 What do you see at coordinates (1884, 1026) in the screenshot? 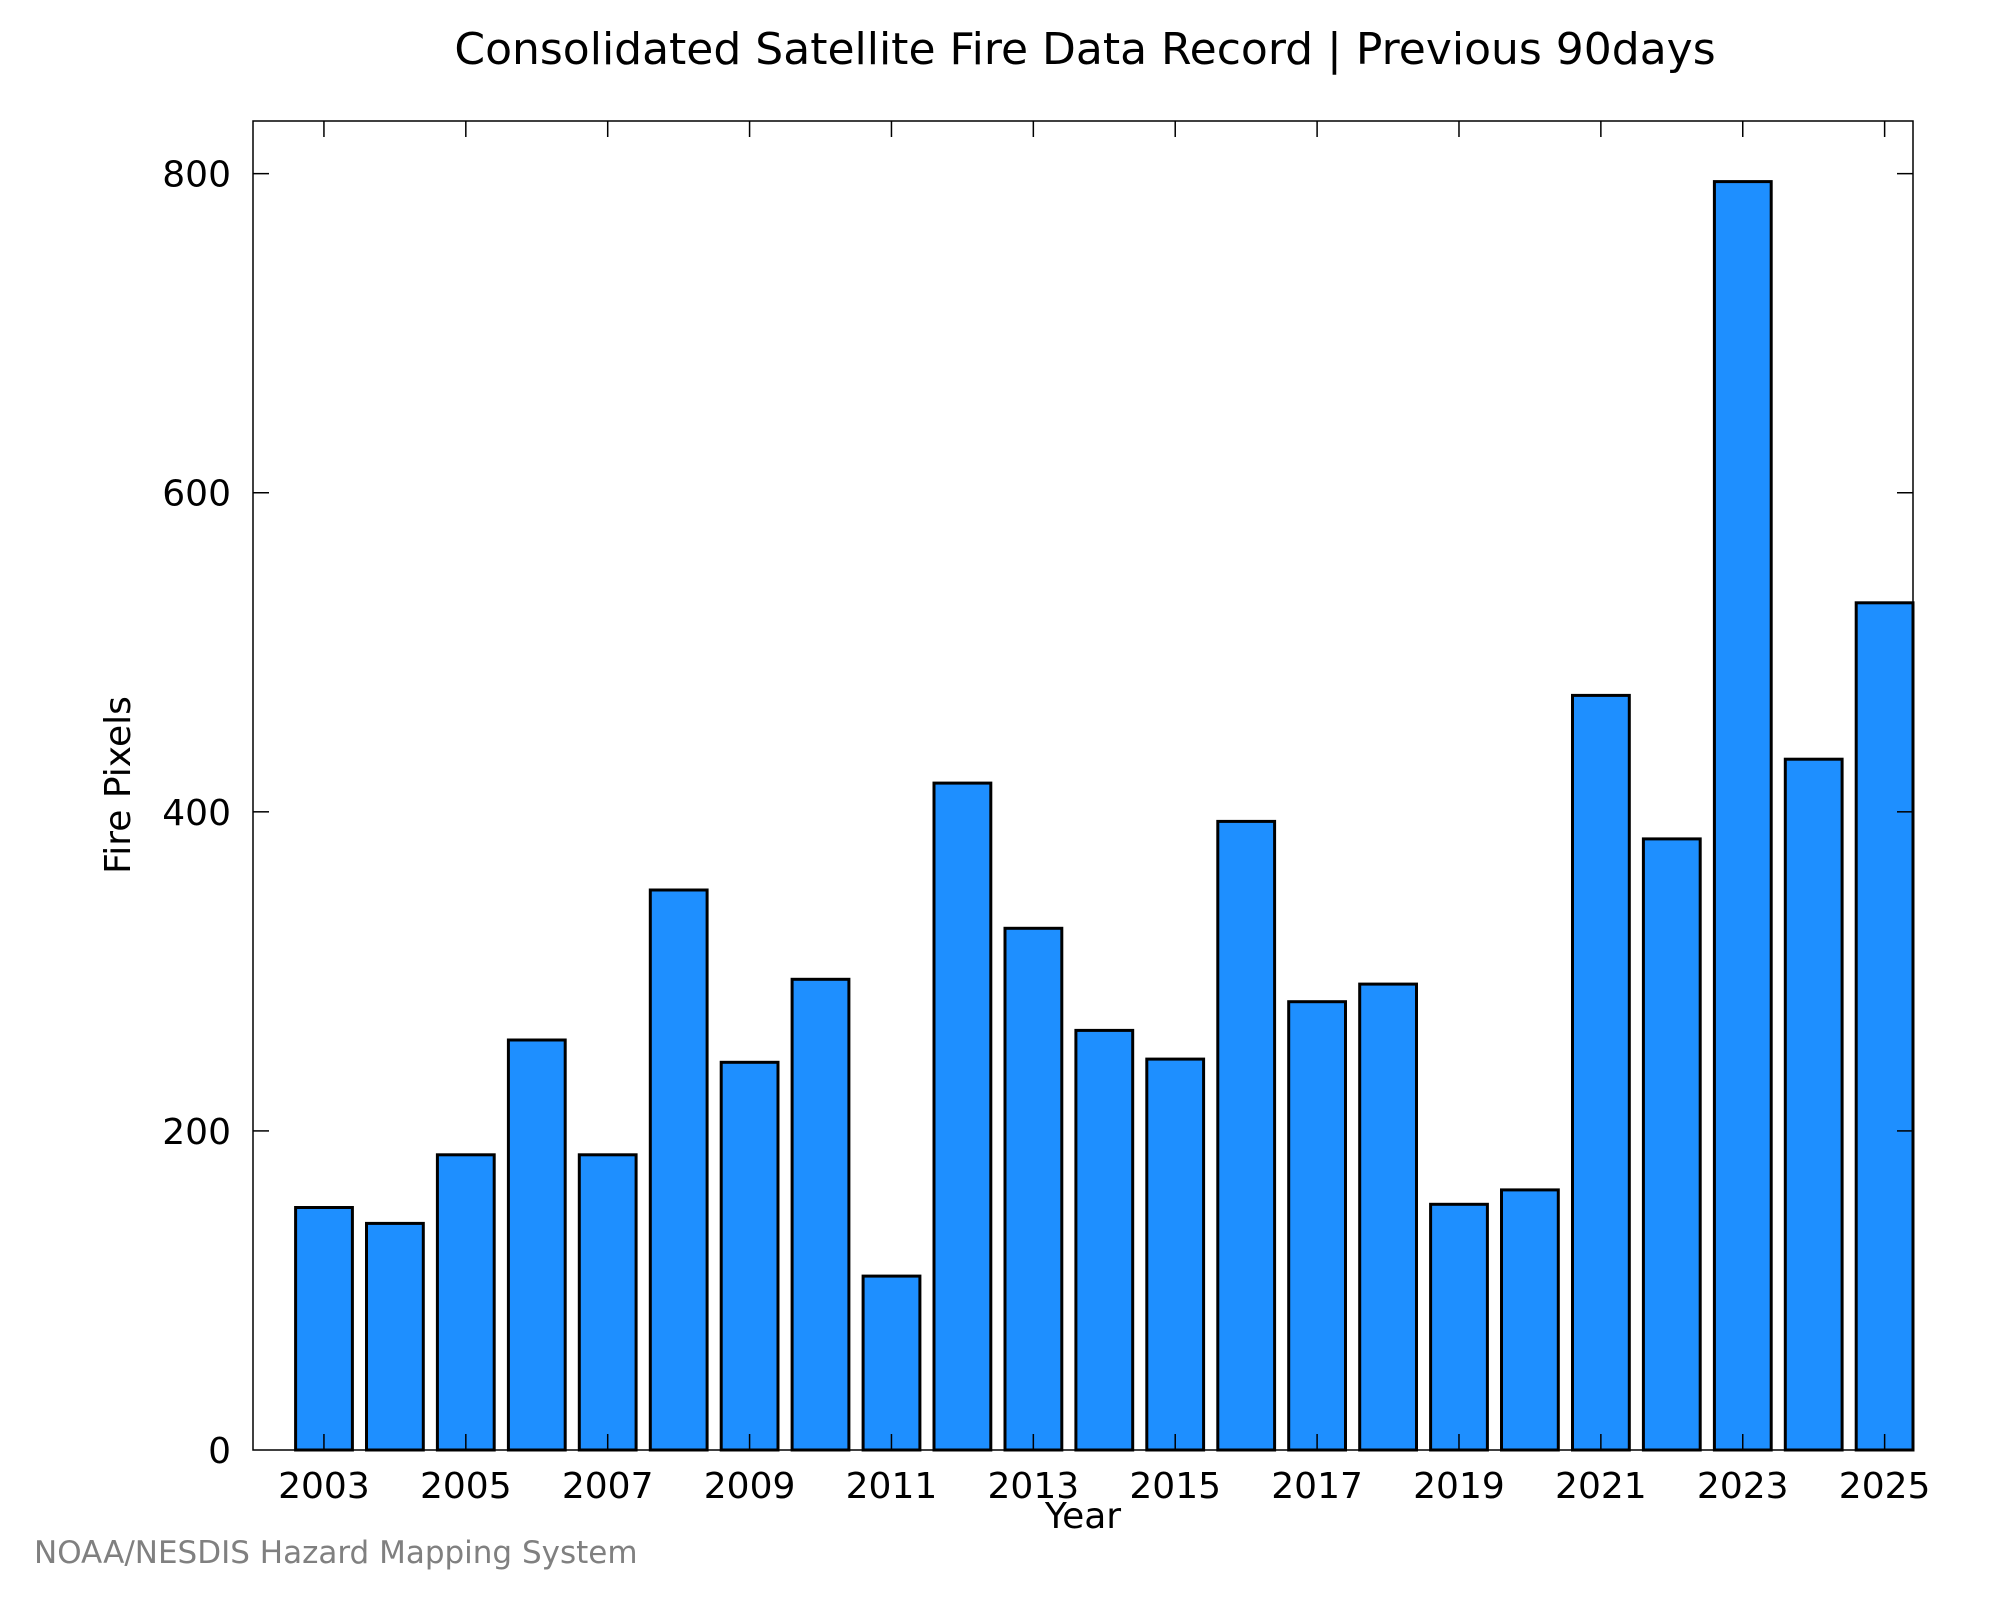
I see `bar-2025` at bounding box center [1884, 1026].